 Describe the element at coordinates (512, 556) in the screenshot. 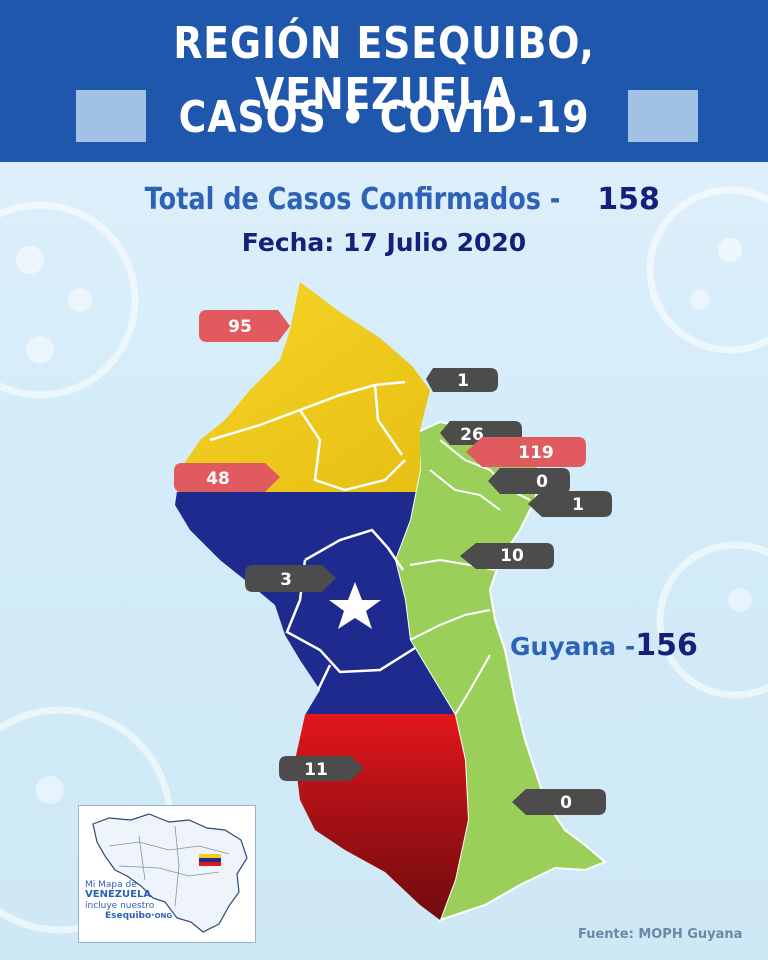

I see `callout-value: 10` at that location.